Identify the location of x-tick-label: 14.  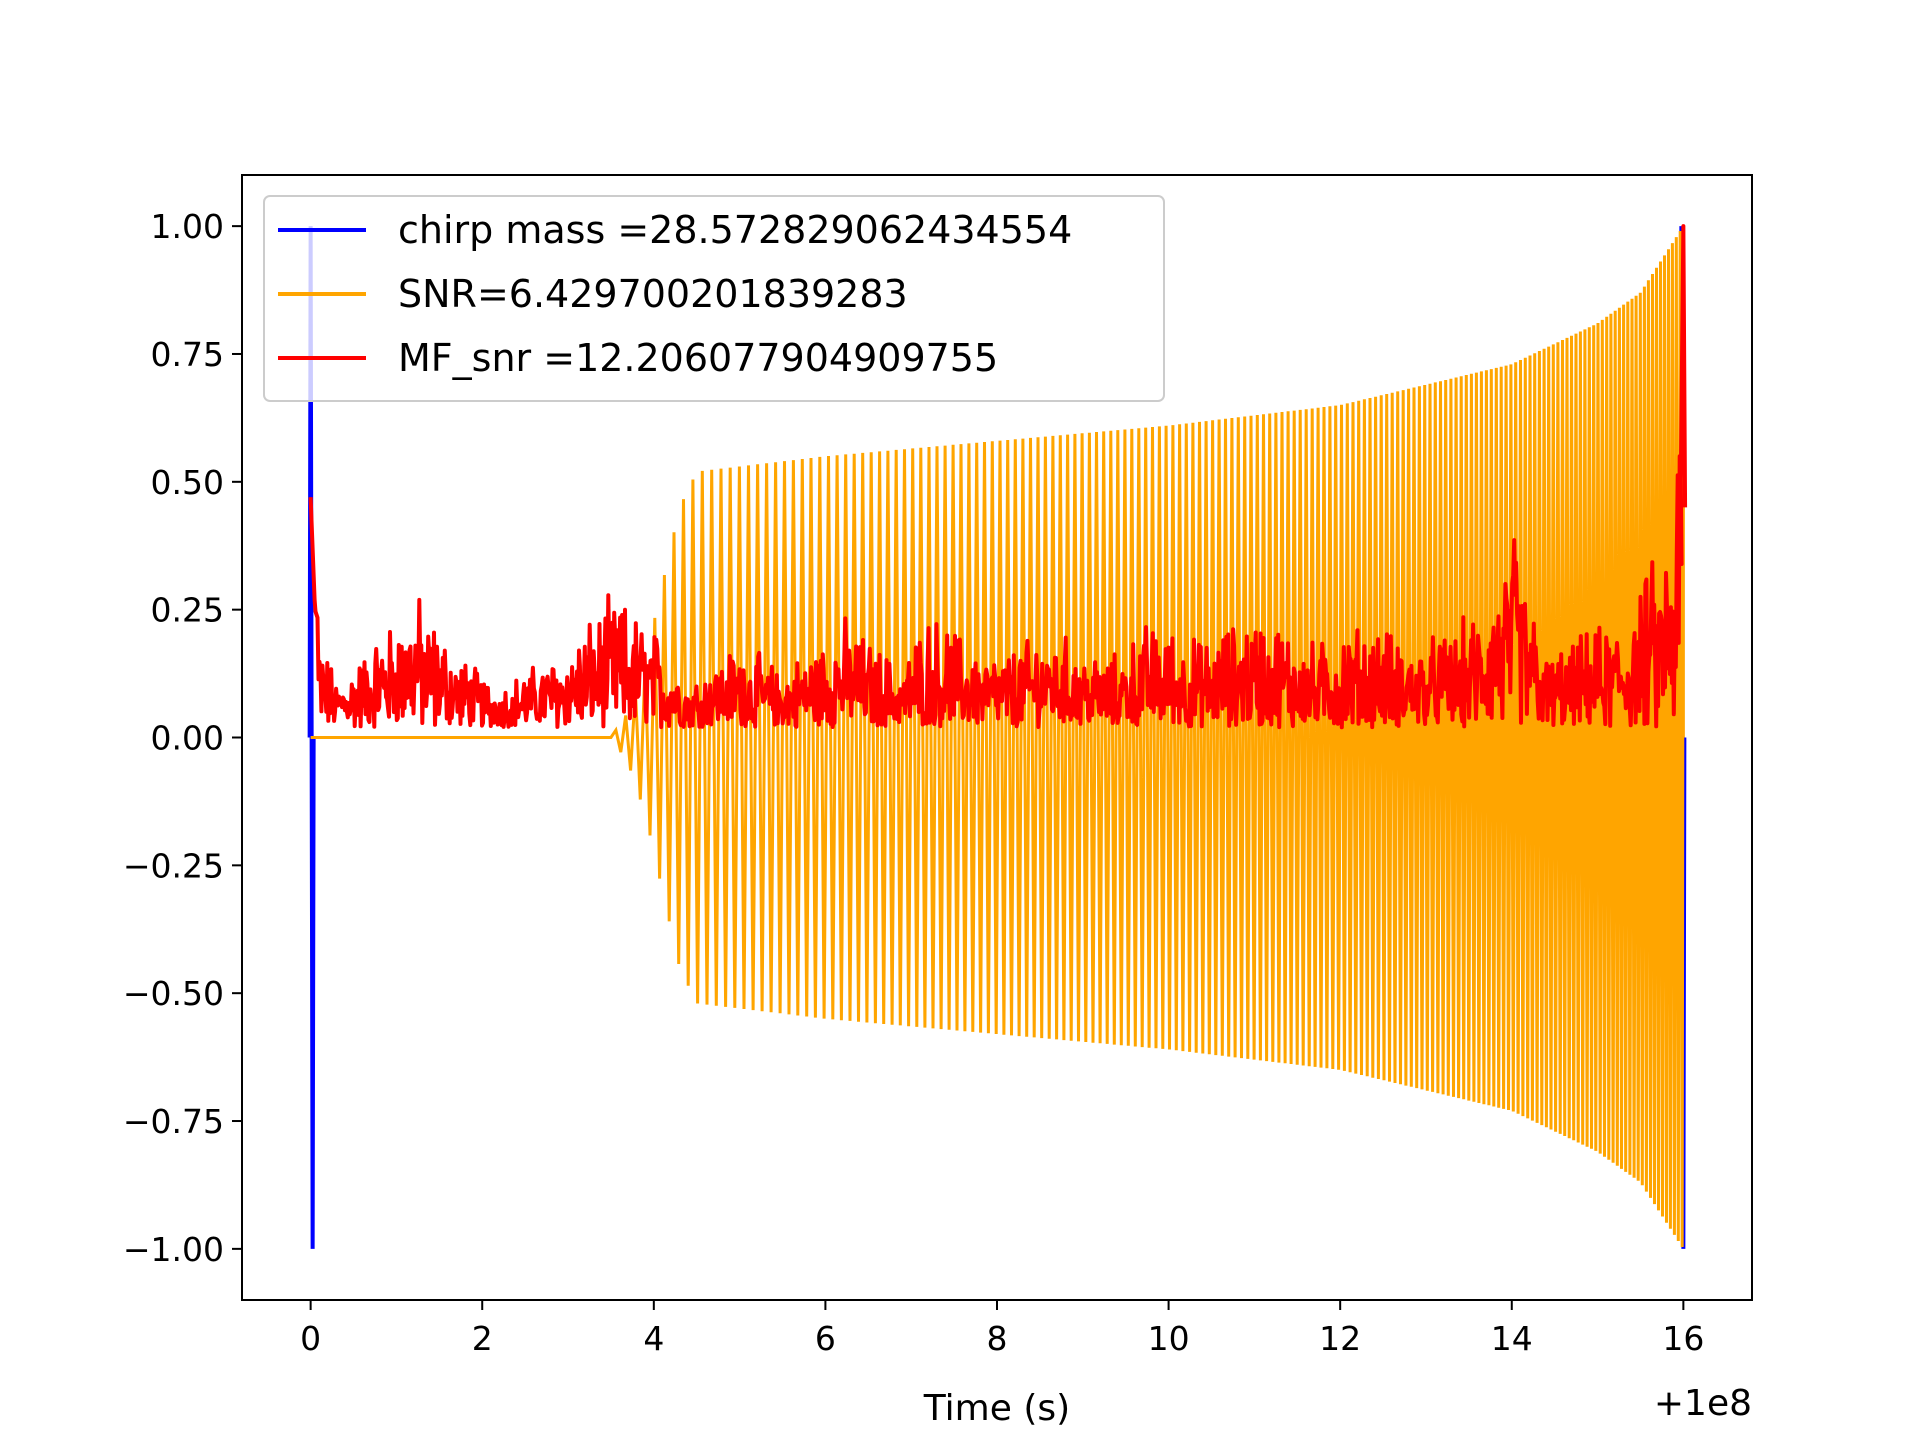
(1512, 1338).